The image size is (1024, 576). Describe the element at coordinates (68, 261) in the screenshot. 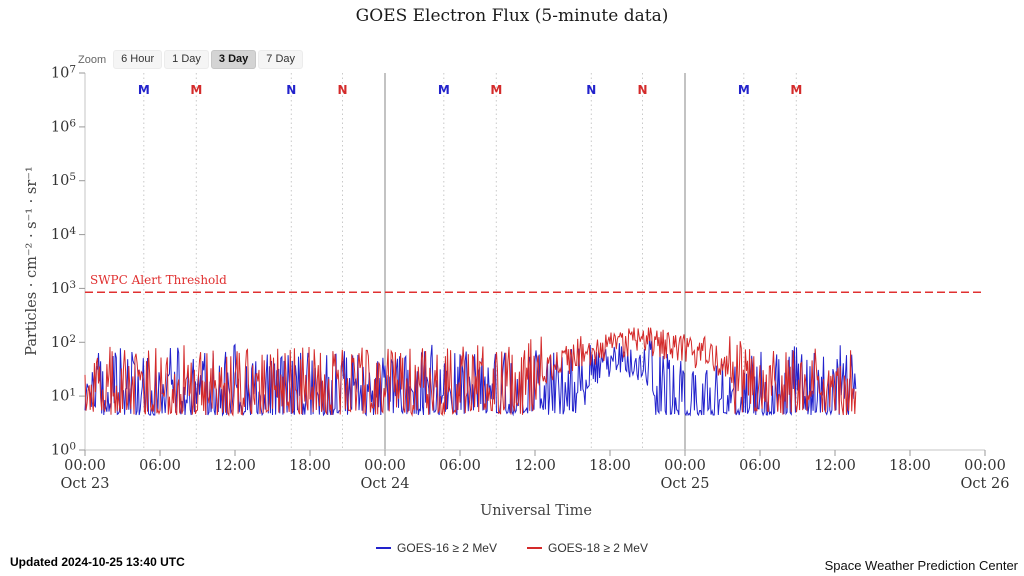

I see `y-axis-ticks: 100 101 102 103 104 105 106 107` at that location.